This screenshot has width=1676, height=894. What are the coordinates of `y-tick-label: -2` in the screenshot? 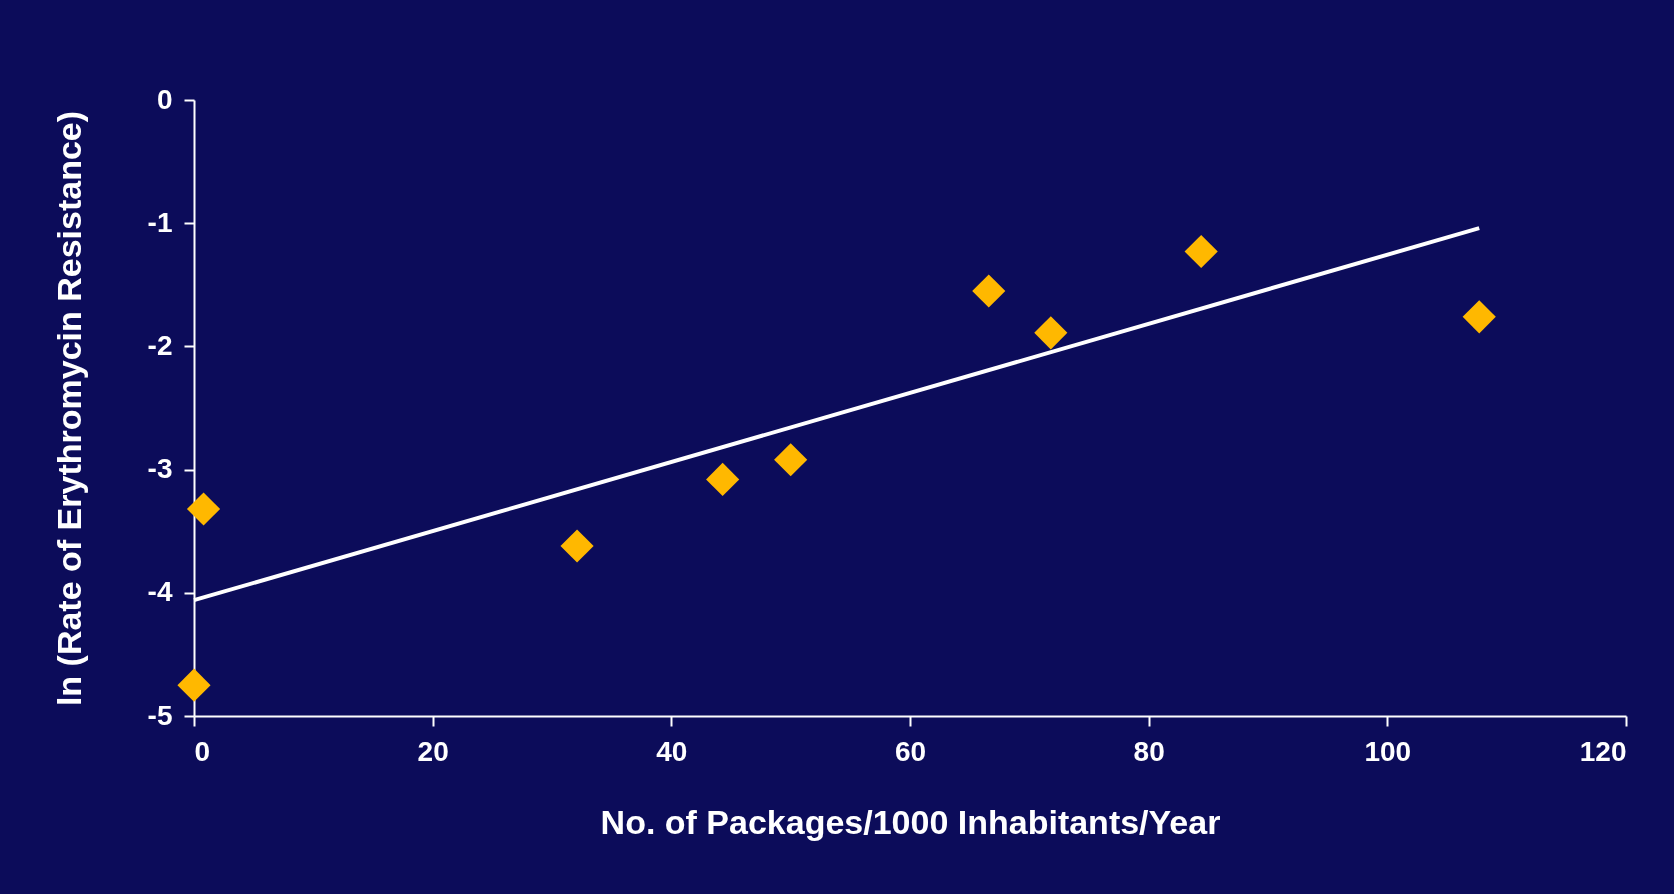 It's located at (160, 345).